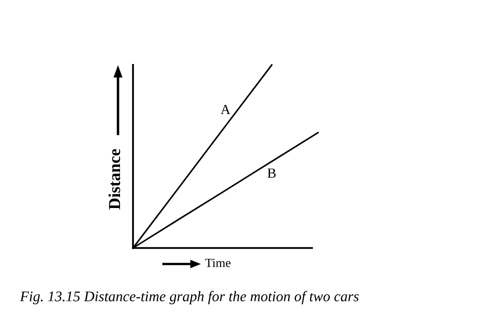 The width and height of the screenshot is (500, 320). I want to click on series-label: A, so click(225, 109).